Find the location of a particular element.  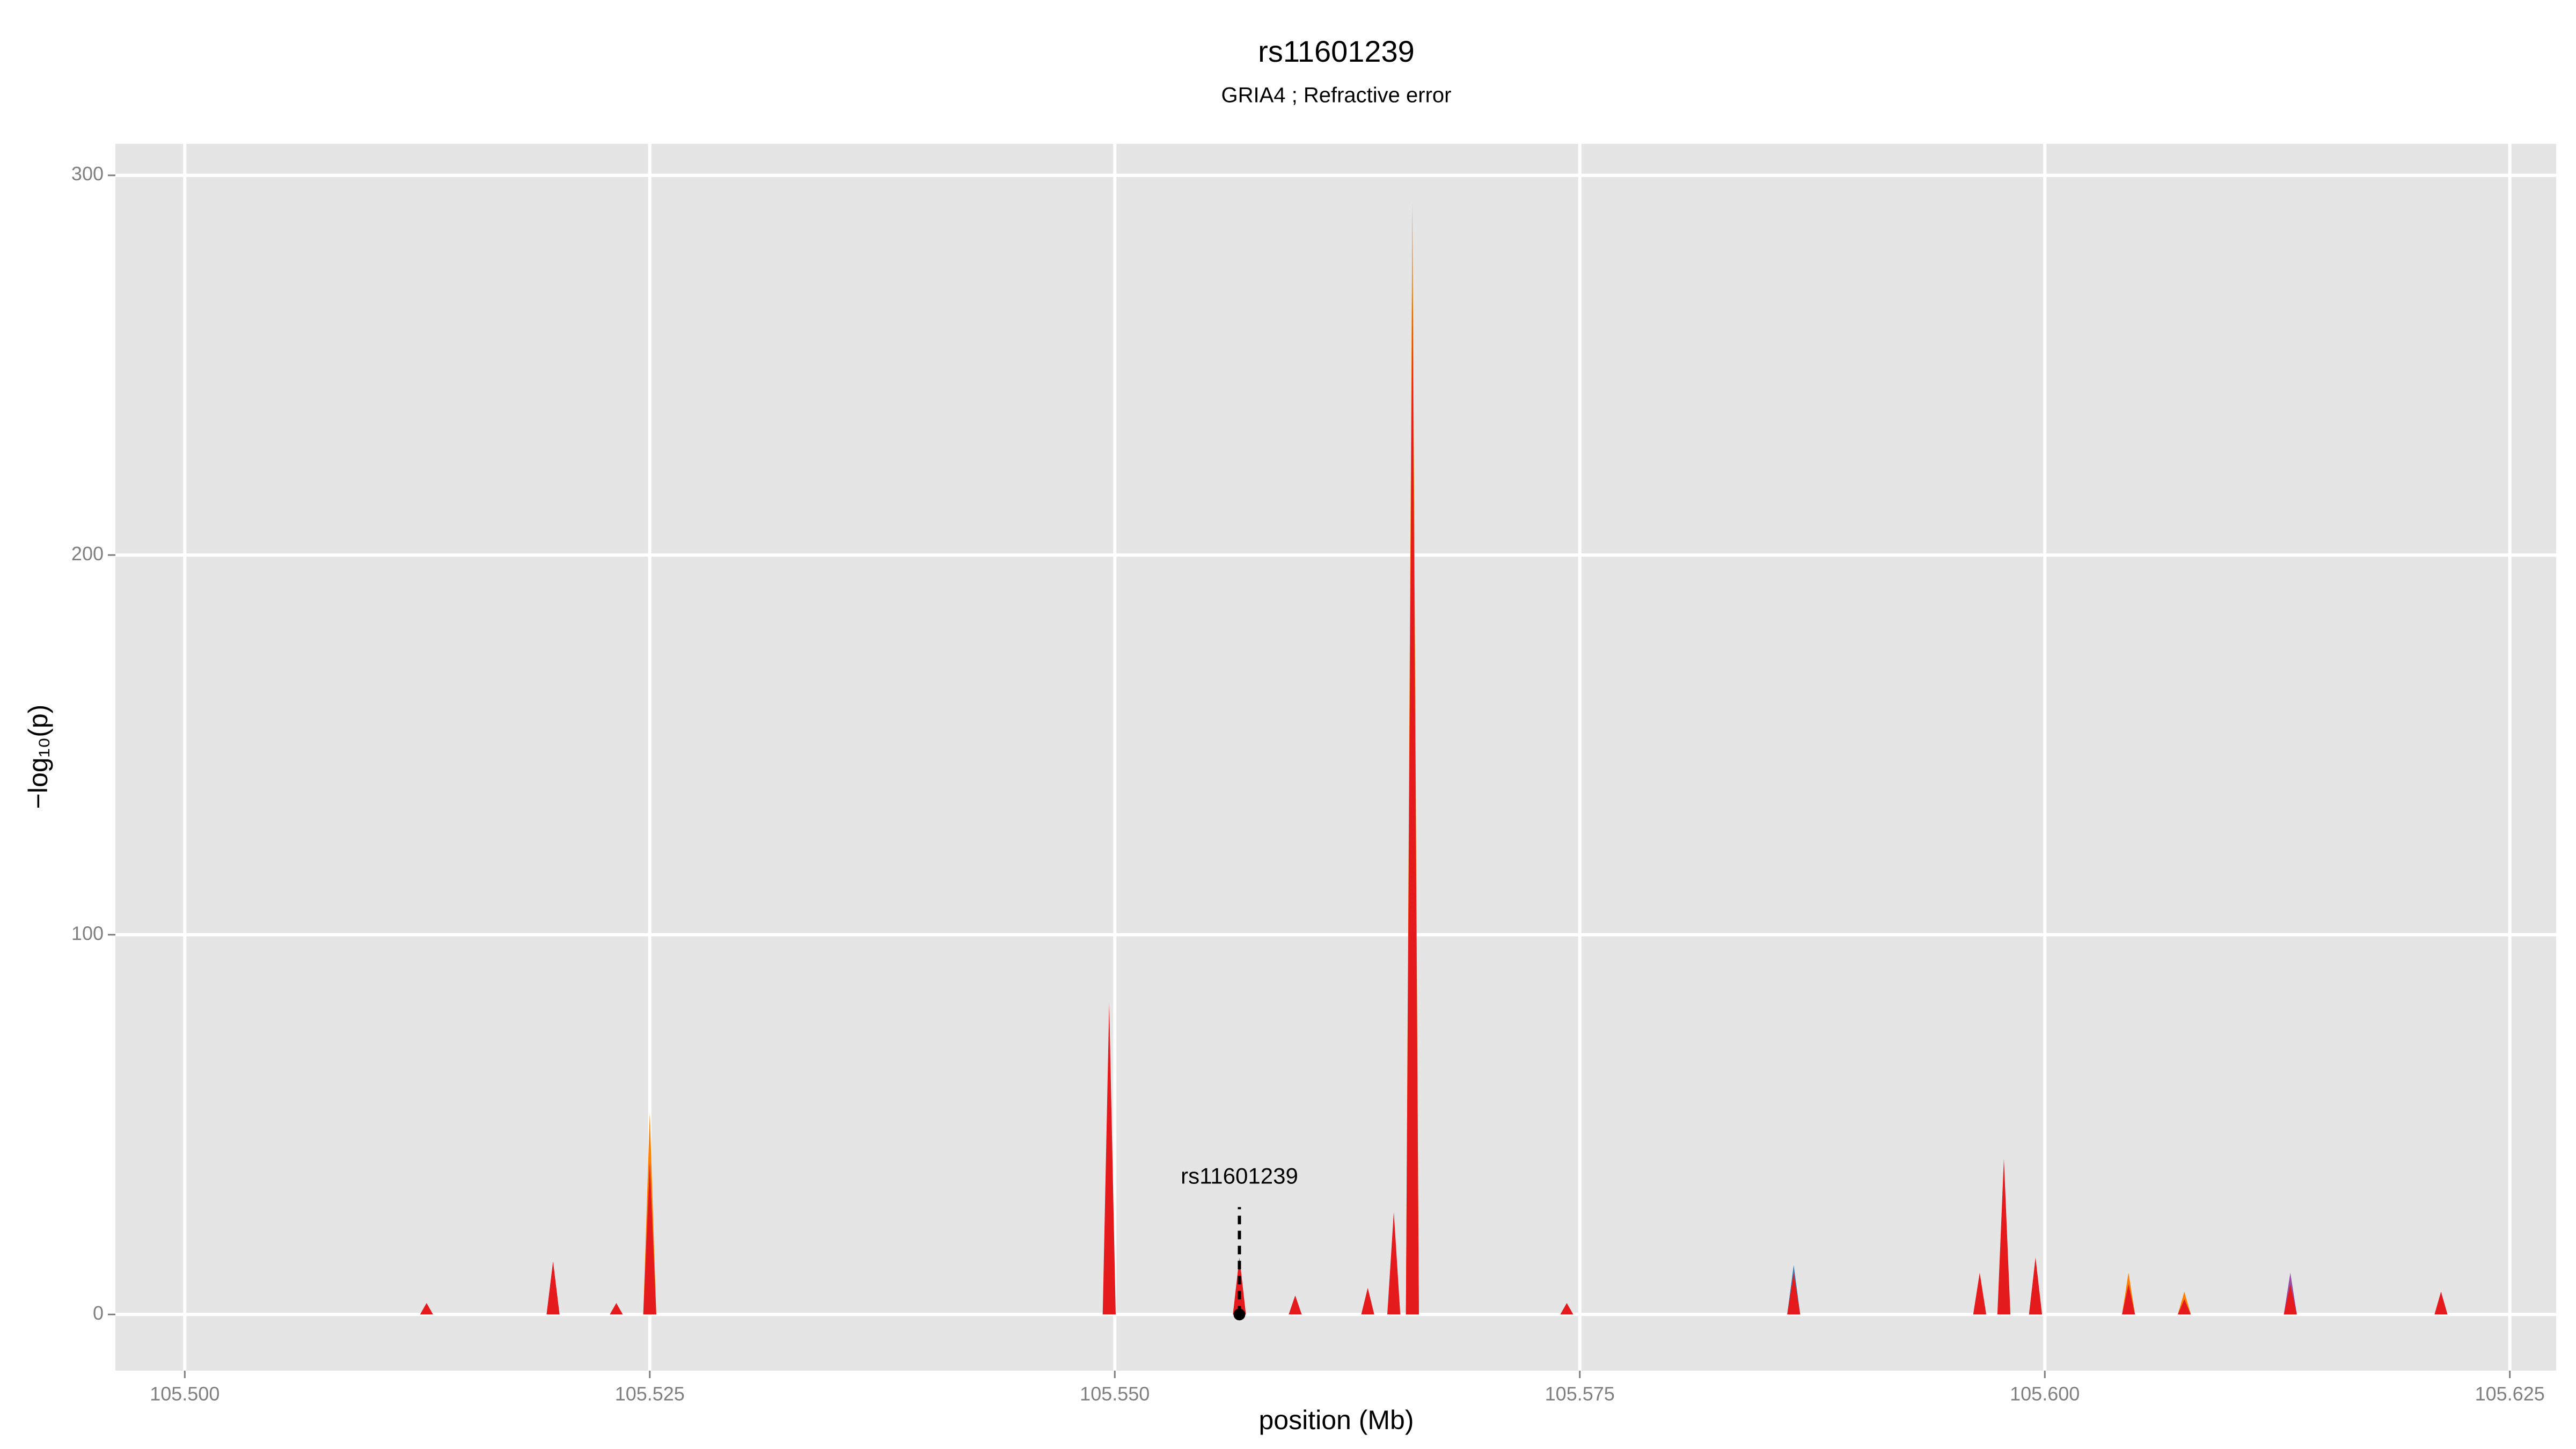

x-tick-label: 105.525 is located at coordinates (650, 1394).